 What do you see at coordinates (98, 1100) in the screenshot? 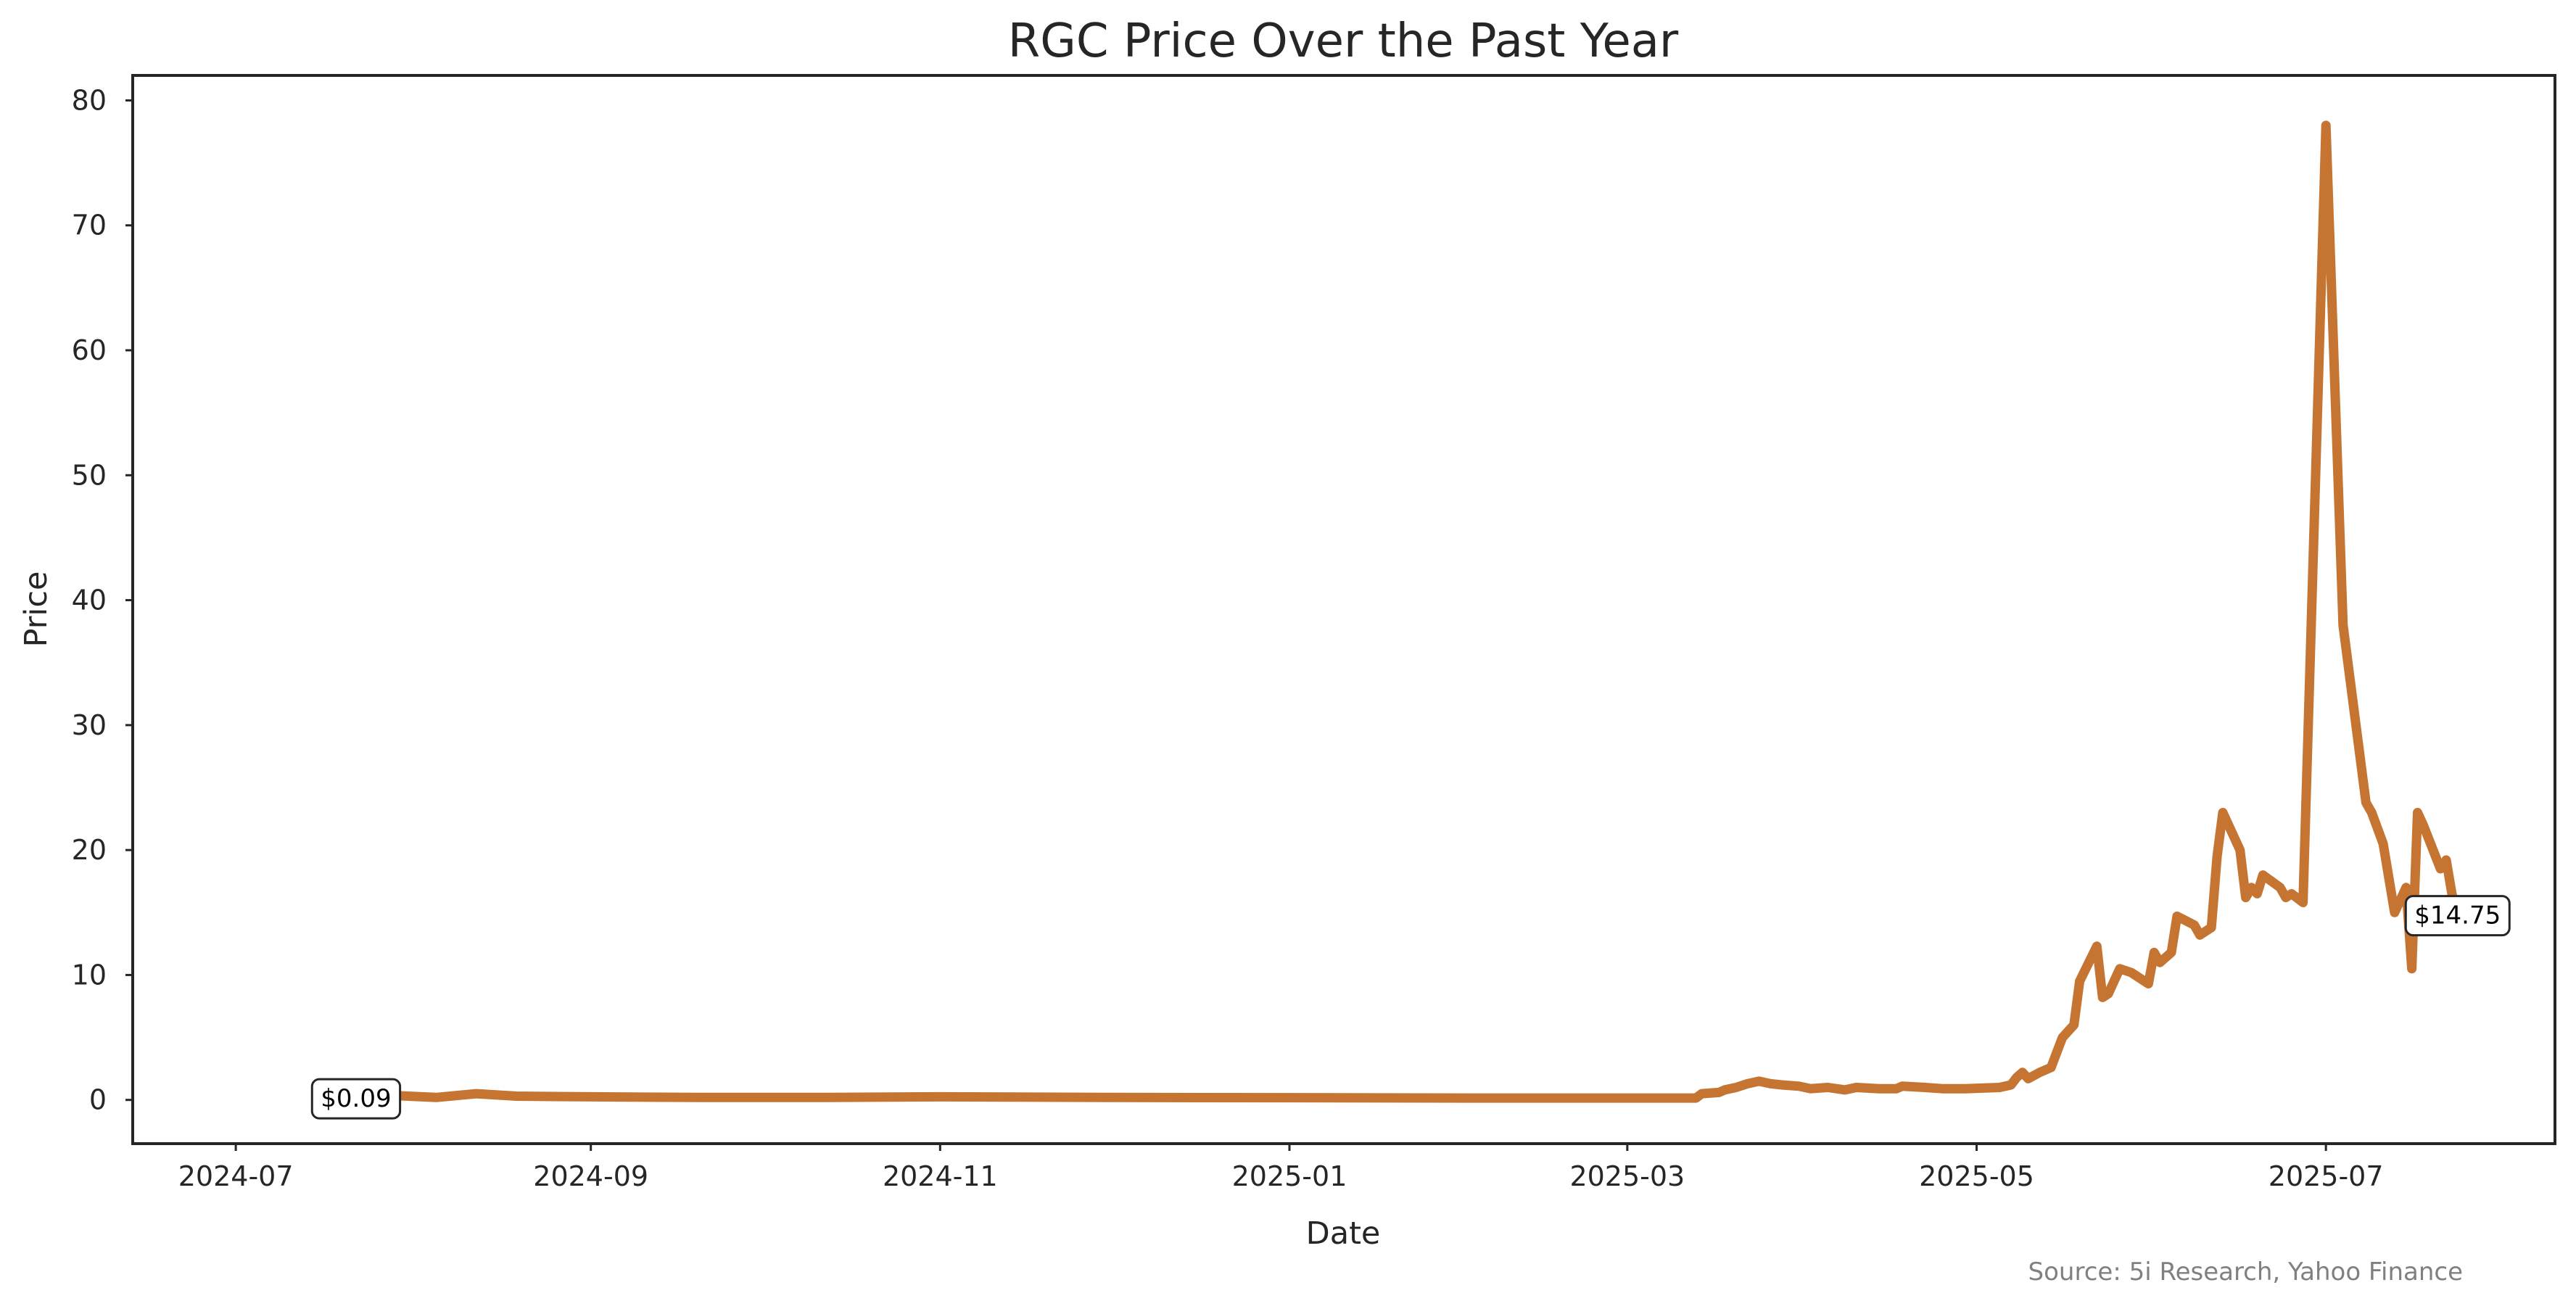
I see `y-tick-label: 0` at bounding box center [98, 1100].